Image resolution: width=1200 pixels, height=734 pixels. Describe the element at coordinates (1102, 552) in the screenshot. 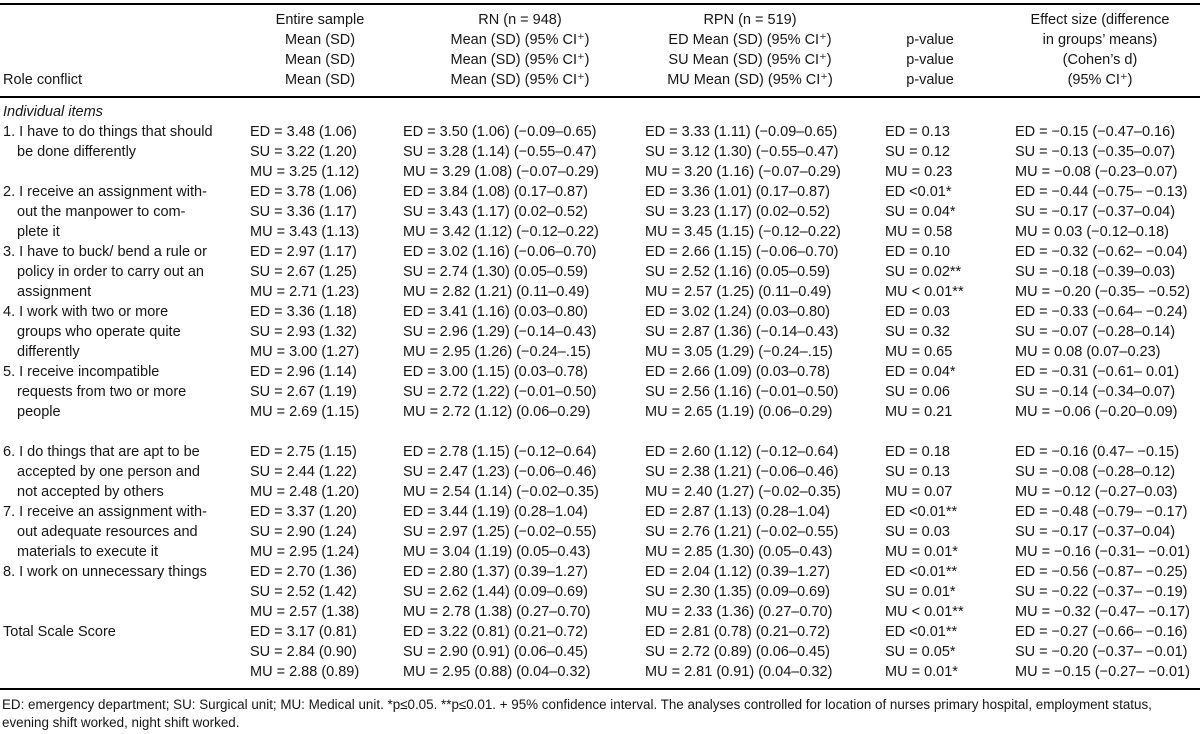

I see `cell-line: MU = −0.16 (−0.31– −0.01)` at that location.